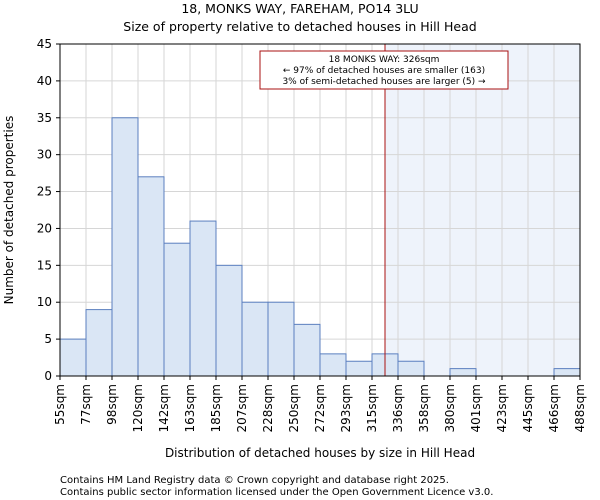  What do you see at coordinates (320, 408) in the screenshot?
I see `x-tick-label: 272sqm` at bounding box center [320, 408].